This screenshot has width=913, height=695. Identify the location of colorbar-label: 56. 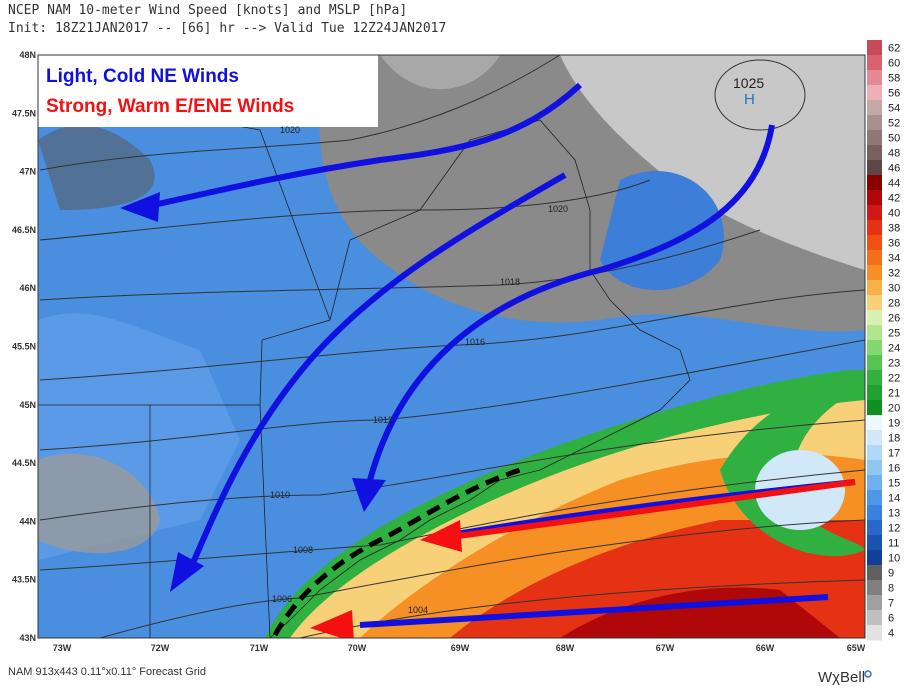
(894, 94).